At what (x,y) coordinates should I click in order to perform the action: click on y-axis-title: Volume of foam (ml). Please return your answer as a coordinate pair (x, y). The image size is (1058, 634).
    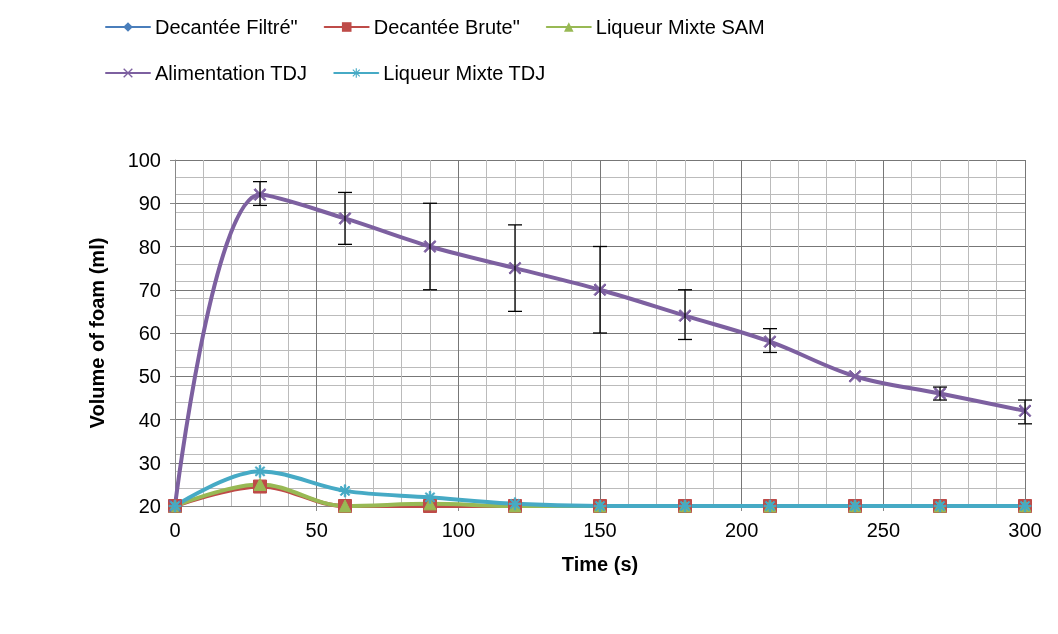
    Looking at the image, I should click on (97, 333).